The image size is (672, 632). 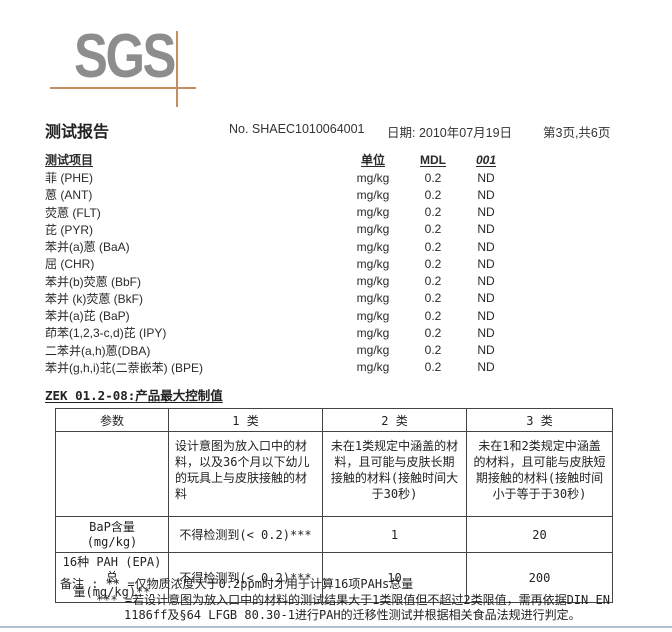 I want to click on zek-param-bap-line2: (mg/kg), so click(x=112, y=541).